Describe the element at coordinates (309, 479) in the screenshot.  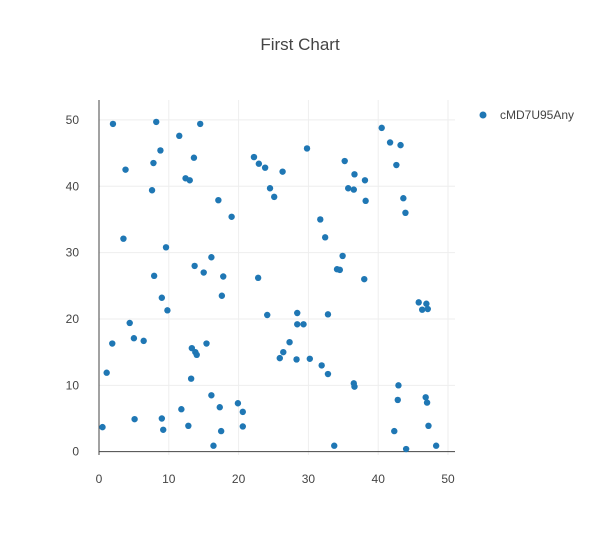
I see `x-tick-label: 30` at that location.